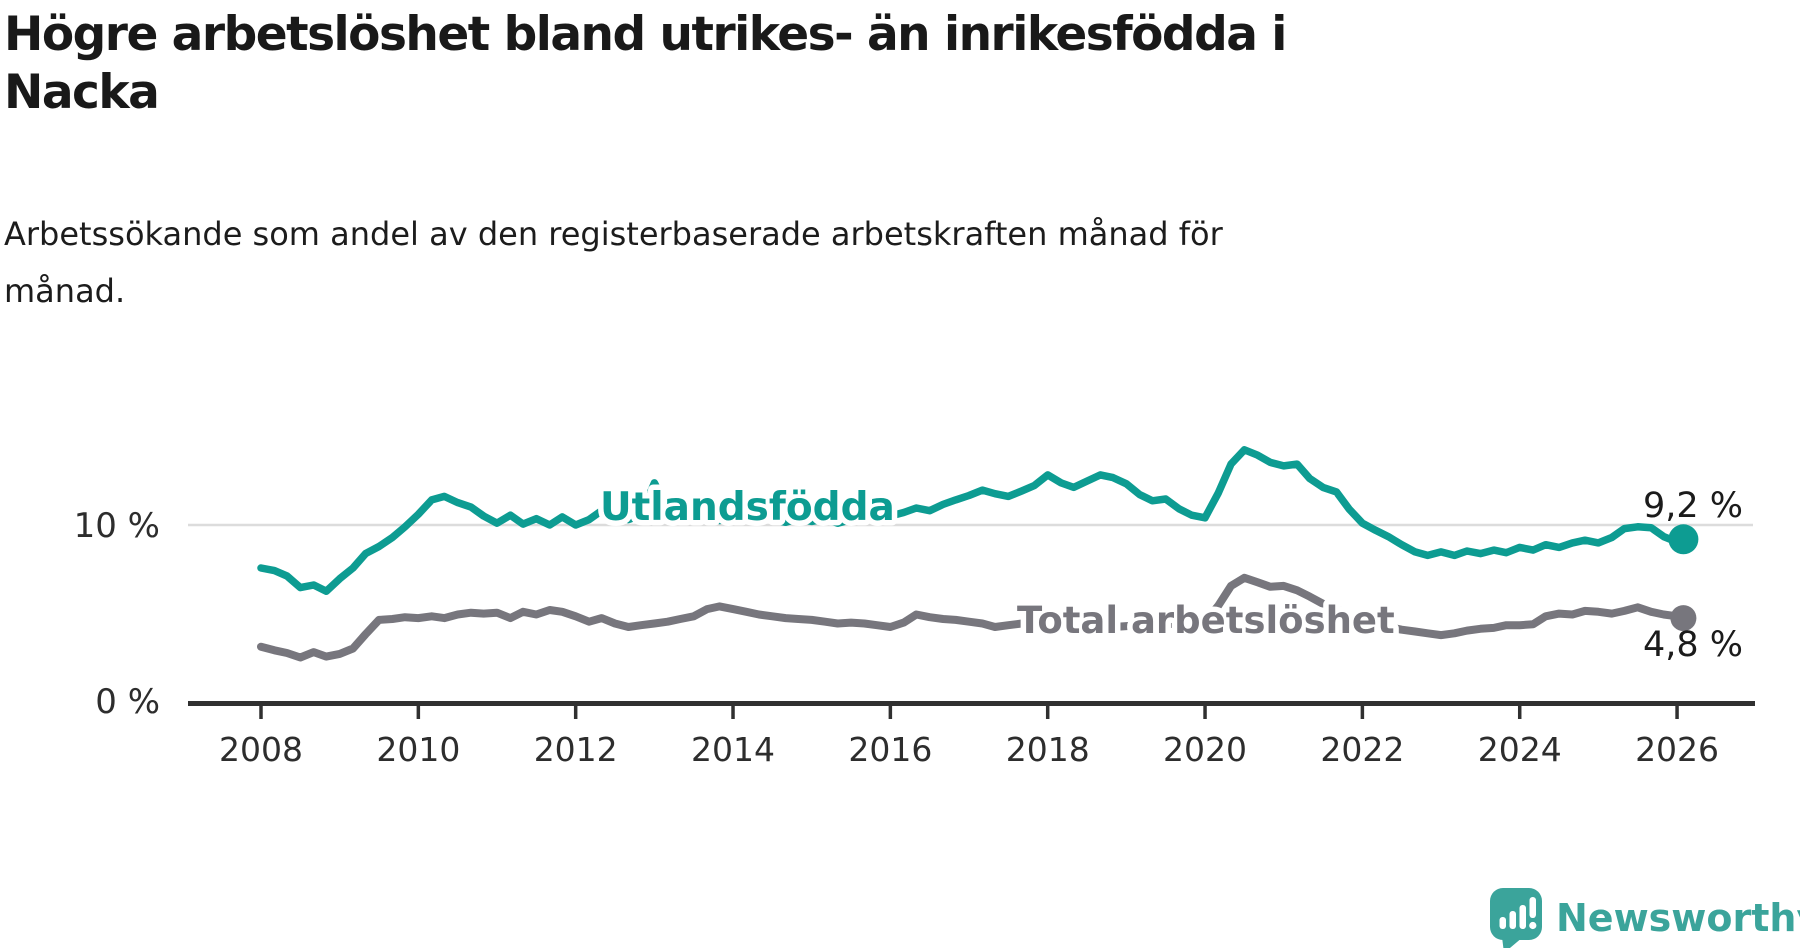 Image resolution: width=1800 pixels, height=948 pixels. I want to click on line-total-arbetsloshet, so click(972, 617).